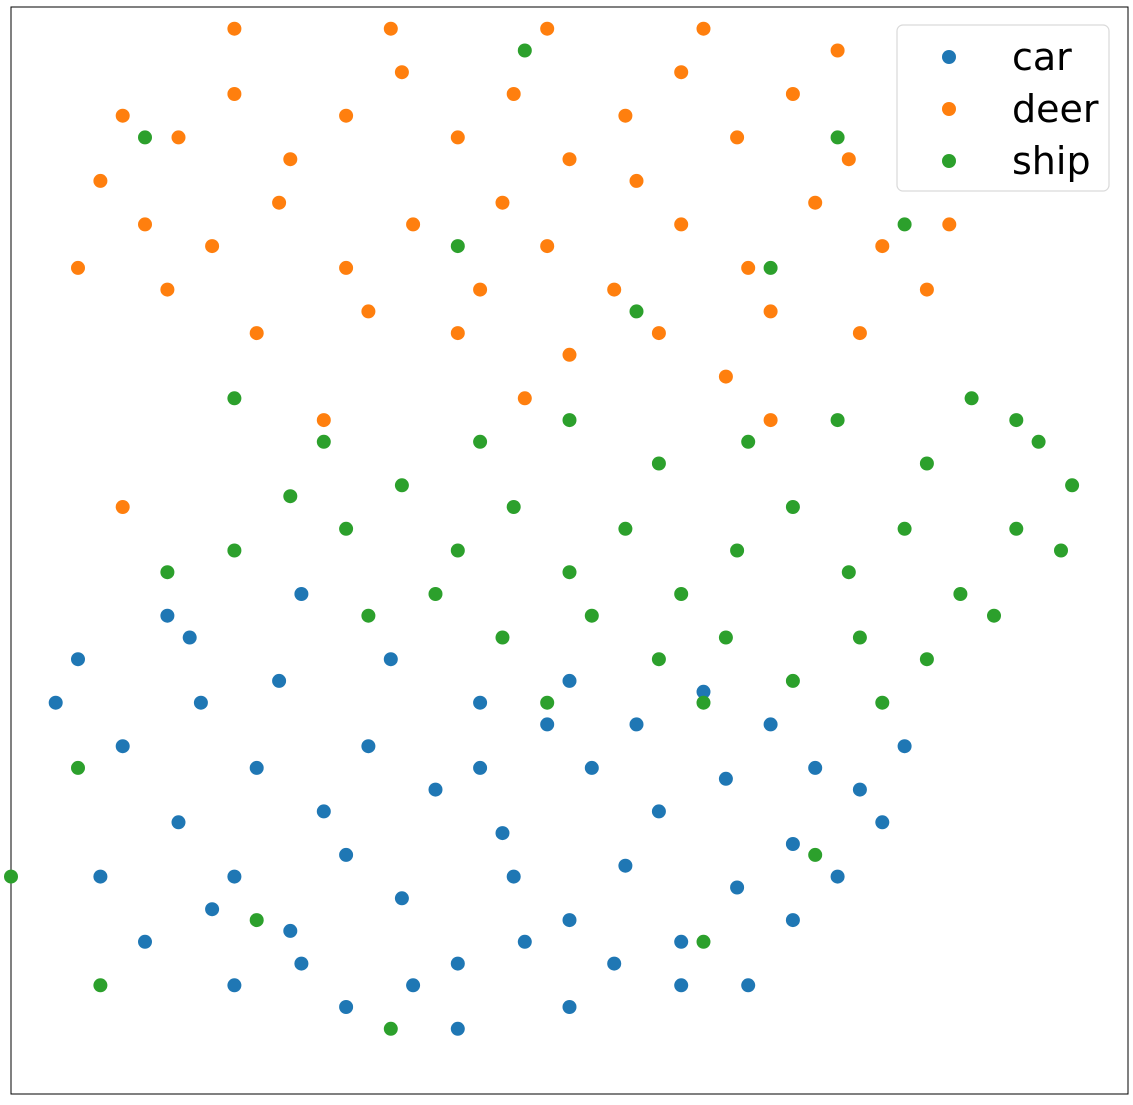  Describe the element at coordinates (949, 161) in the screenshot. I see `legend-marker-ship` at that location.